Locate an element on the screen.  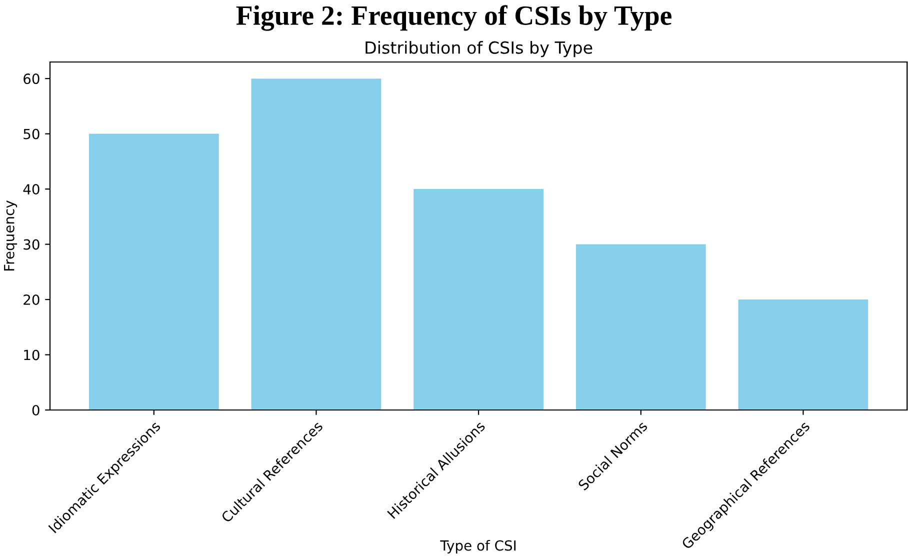
chart-subtitle: Distribution of CSIs by Type is located at coordinates (479, 49).